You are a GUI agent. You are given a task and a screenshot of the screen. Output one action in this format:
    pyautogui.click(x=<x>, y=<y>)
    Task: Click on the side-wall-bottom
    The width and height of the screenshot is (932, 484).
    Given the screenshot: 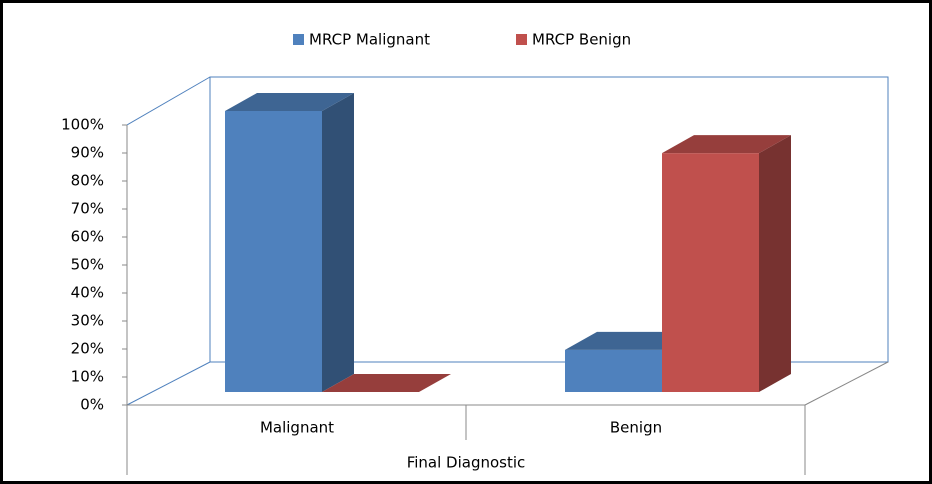 What is the action you would take?
    pyautogui.click(x=168, y=383)
    